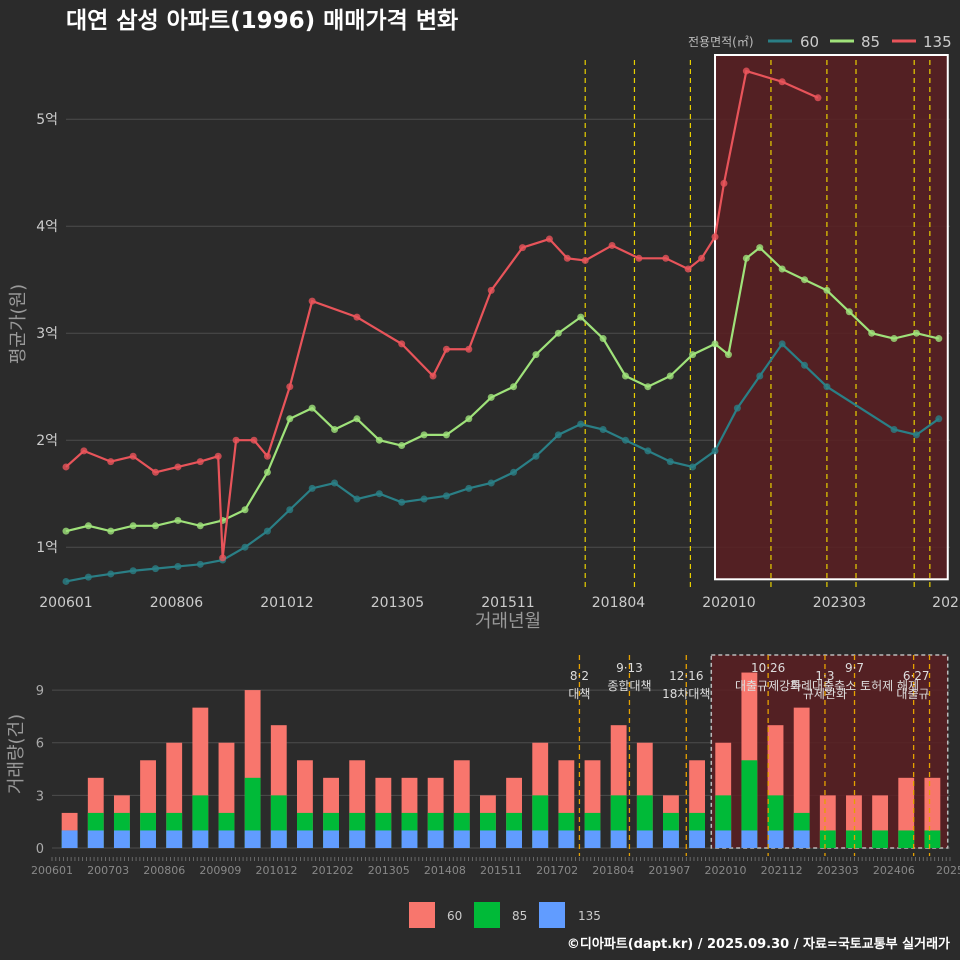  What do you see at coordinates (108, 870) in the screenshot?
I see `volume-x-tick-label: 200703` at bounding box center [108, 870].